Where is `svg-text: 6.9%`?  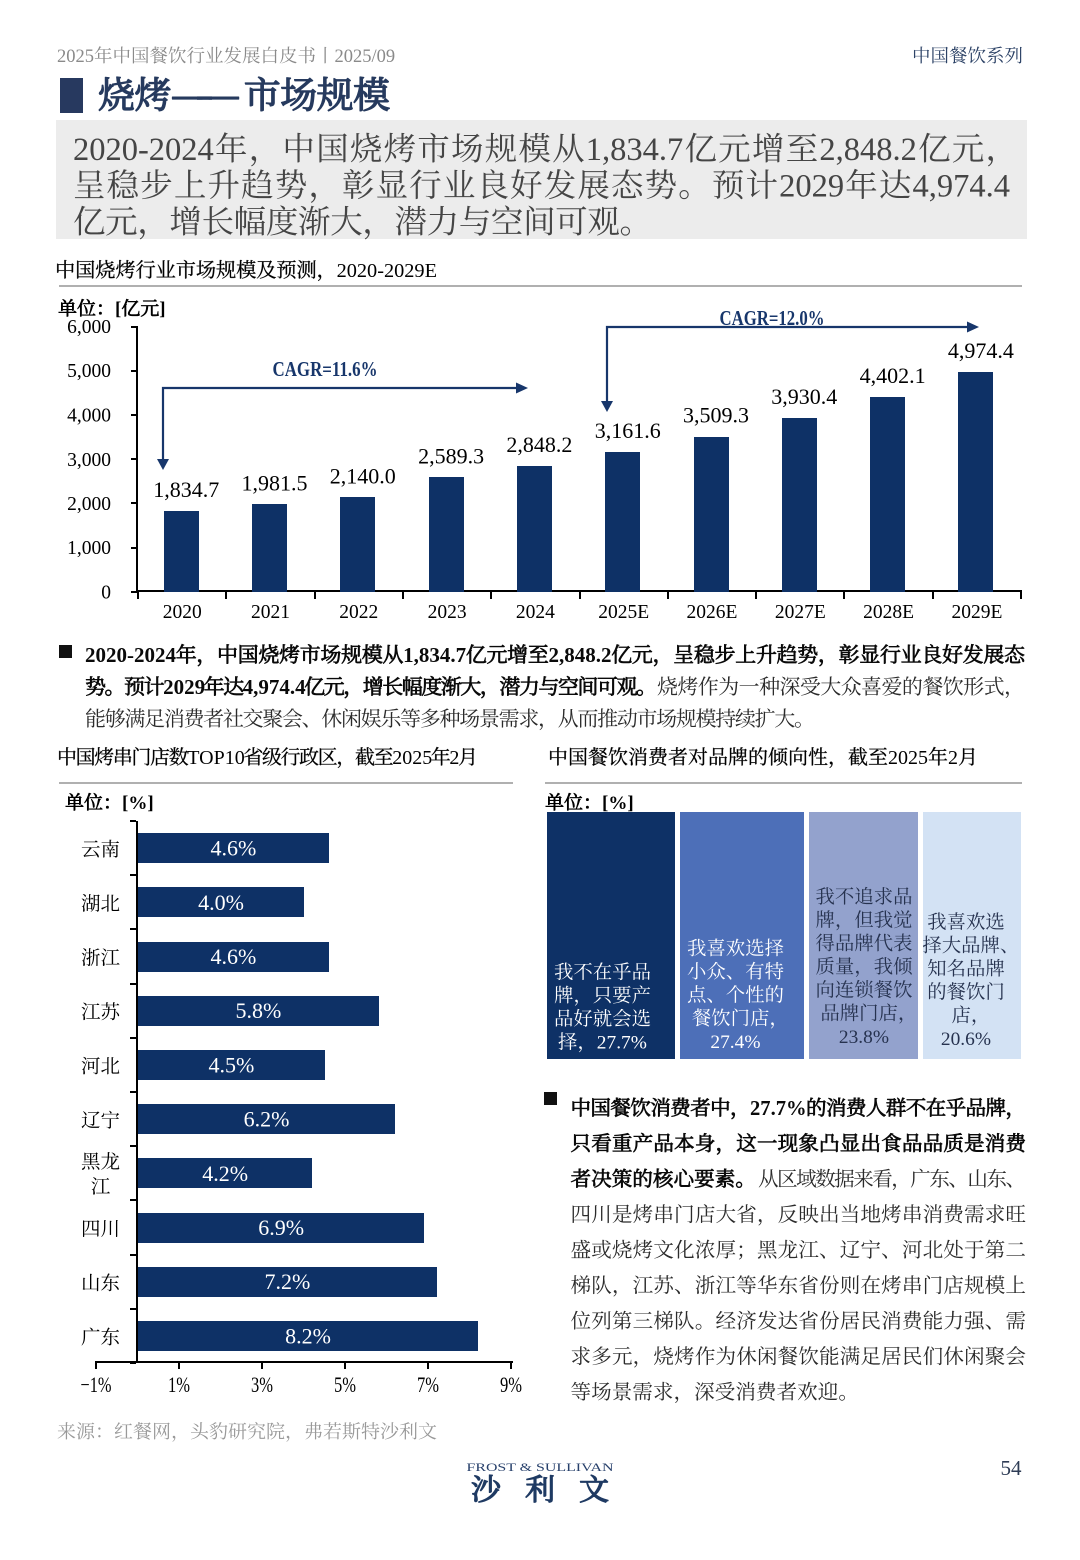 svg-text: 6.9% is located at coordinates (281, 1227).